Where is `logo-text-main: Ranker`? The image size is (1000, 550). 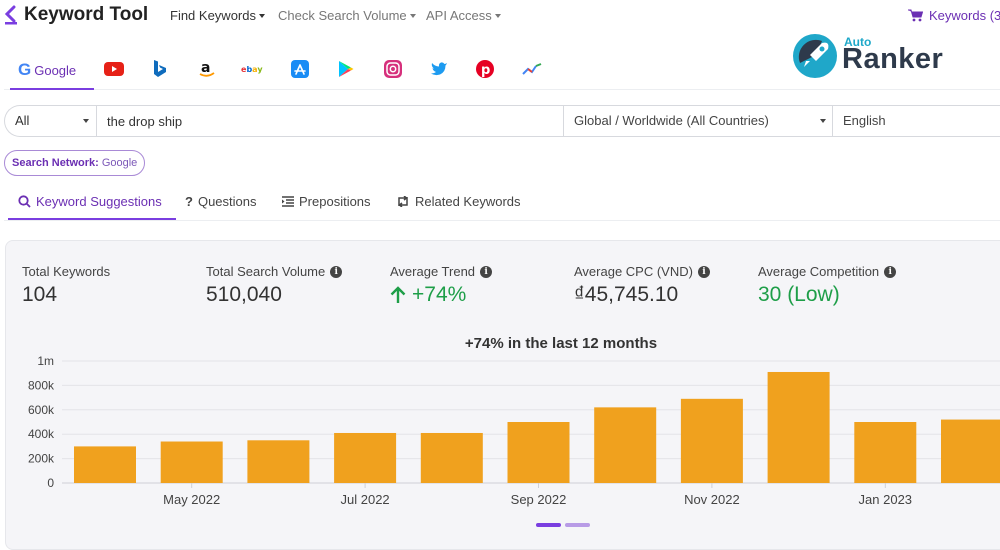
logo-text-main: Ranker is located at coordinates (893, 59).